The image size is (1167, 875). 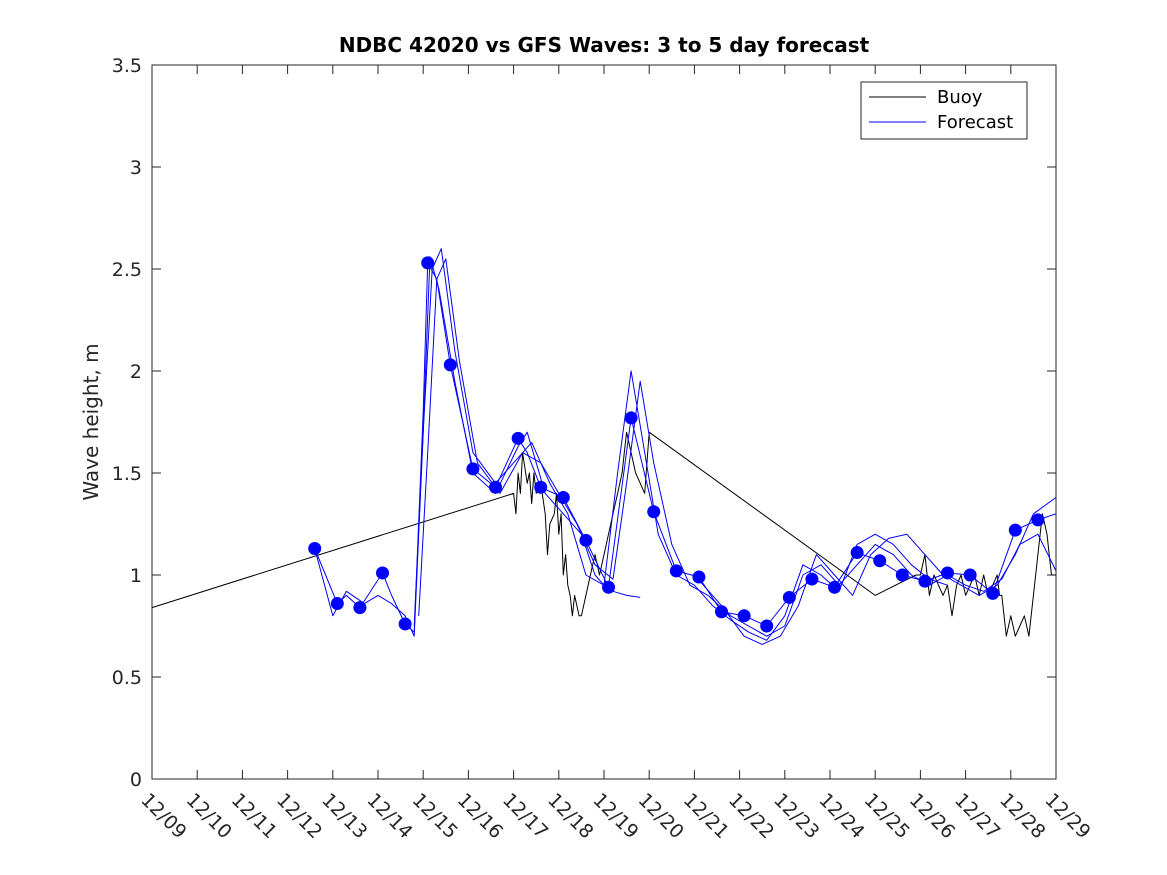 What do you see at coordinates (209, 816) in the screenshot?
I see `x-tick-label: 12/10` at bounding box center [209, 816].